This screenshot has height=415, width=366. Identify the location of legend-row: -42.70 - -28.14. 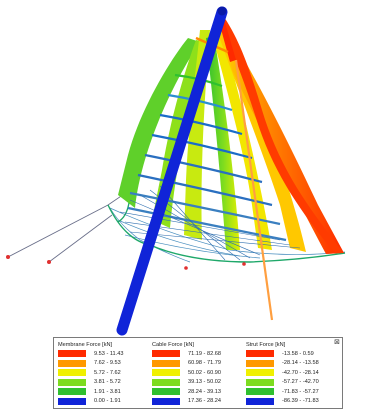
(292, 373).